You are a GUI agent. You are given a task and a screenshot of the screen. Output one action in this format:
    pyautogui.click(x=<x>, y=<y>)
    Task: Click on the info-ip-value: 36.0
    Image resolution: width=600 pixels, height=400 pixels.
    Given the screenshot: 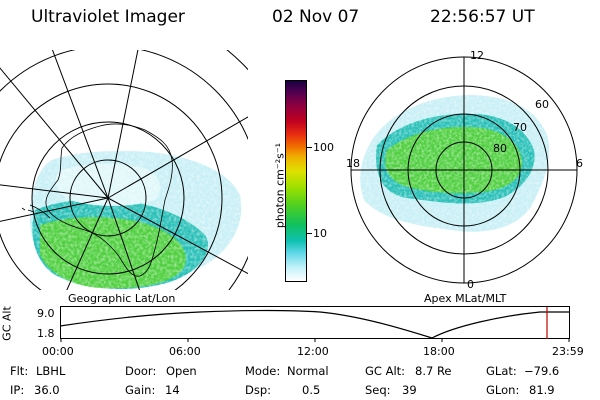 What is the action you would take?
    pyautogui.click(x=47, y=390)
    